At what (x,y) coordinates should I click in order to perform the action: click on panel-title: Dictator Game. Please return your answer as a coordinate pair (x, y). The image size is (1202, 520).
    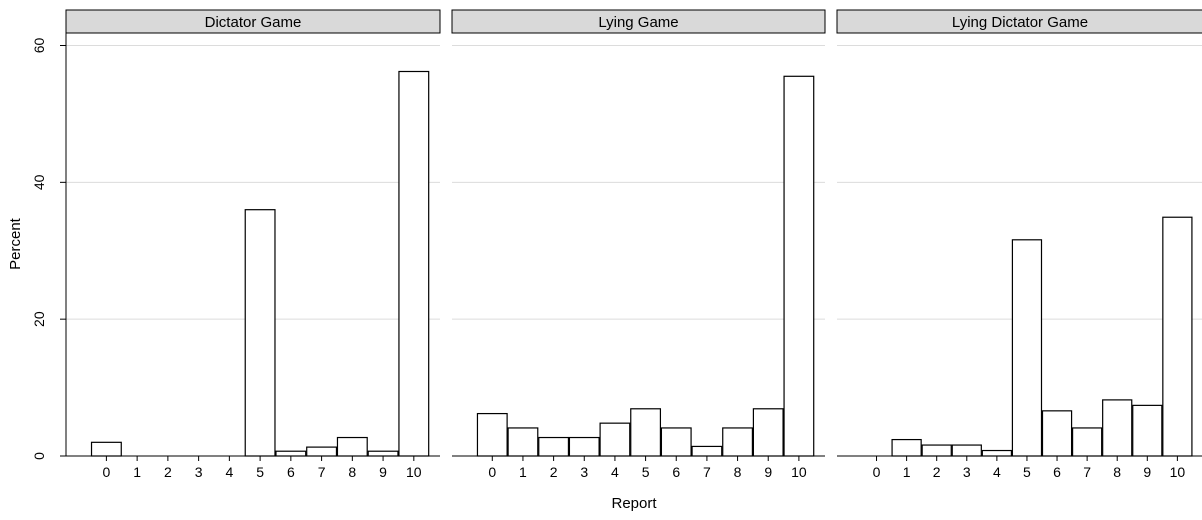
    Looking at the image, I should click on (253, 22).